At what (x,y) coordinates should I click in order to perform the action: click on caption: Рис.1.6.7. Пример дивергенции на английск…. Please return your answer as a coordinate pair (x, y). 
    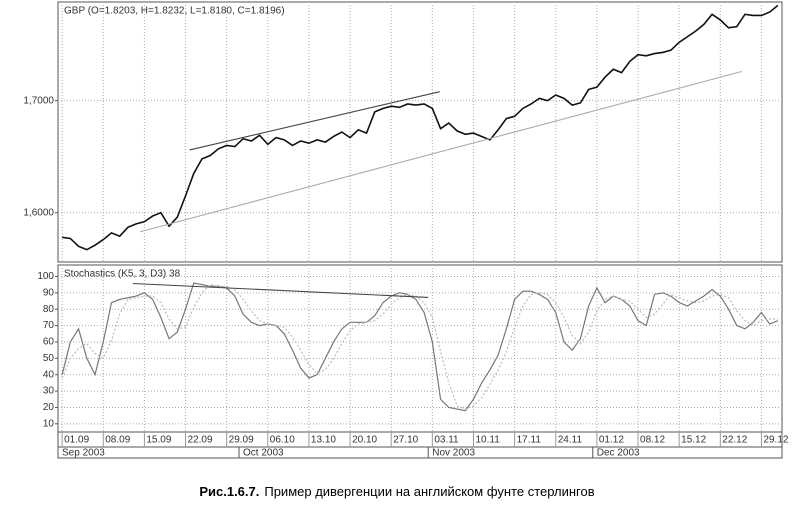
    Looking at the image, I should click on (396, 491).